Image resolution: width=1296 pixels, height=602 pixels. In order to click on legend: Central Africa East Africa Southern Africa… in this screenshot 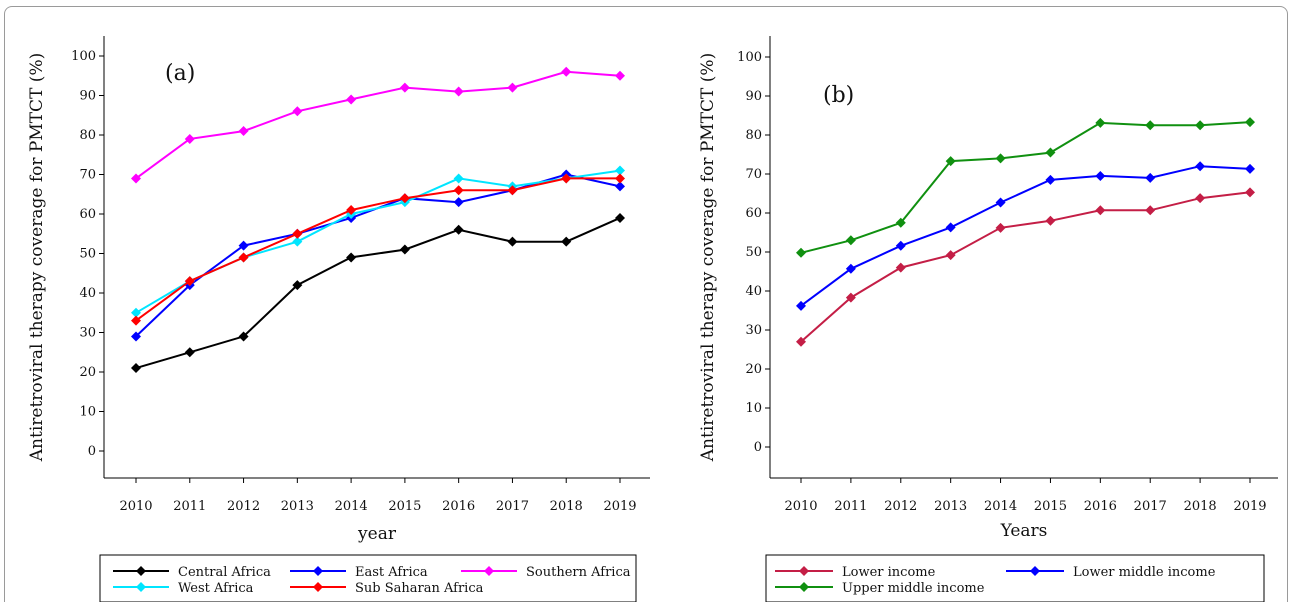, I will do `click(368, 578)`.